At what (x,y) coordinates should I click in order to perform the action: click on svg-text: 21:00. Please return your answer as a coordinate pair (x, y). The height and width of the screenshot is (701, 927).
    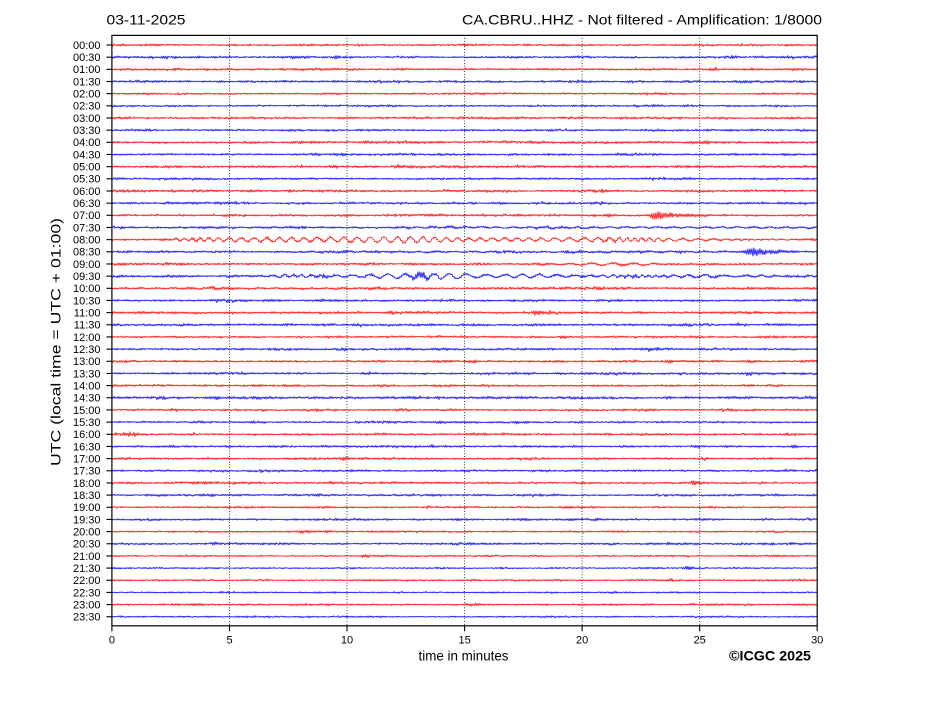
    Looking at the image, I should click on (87, 557).